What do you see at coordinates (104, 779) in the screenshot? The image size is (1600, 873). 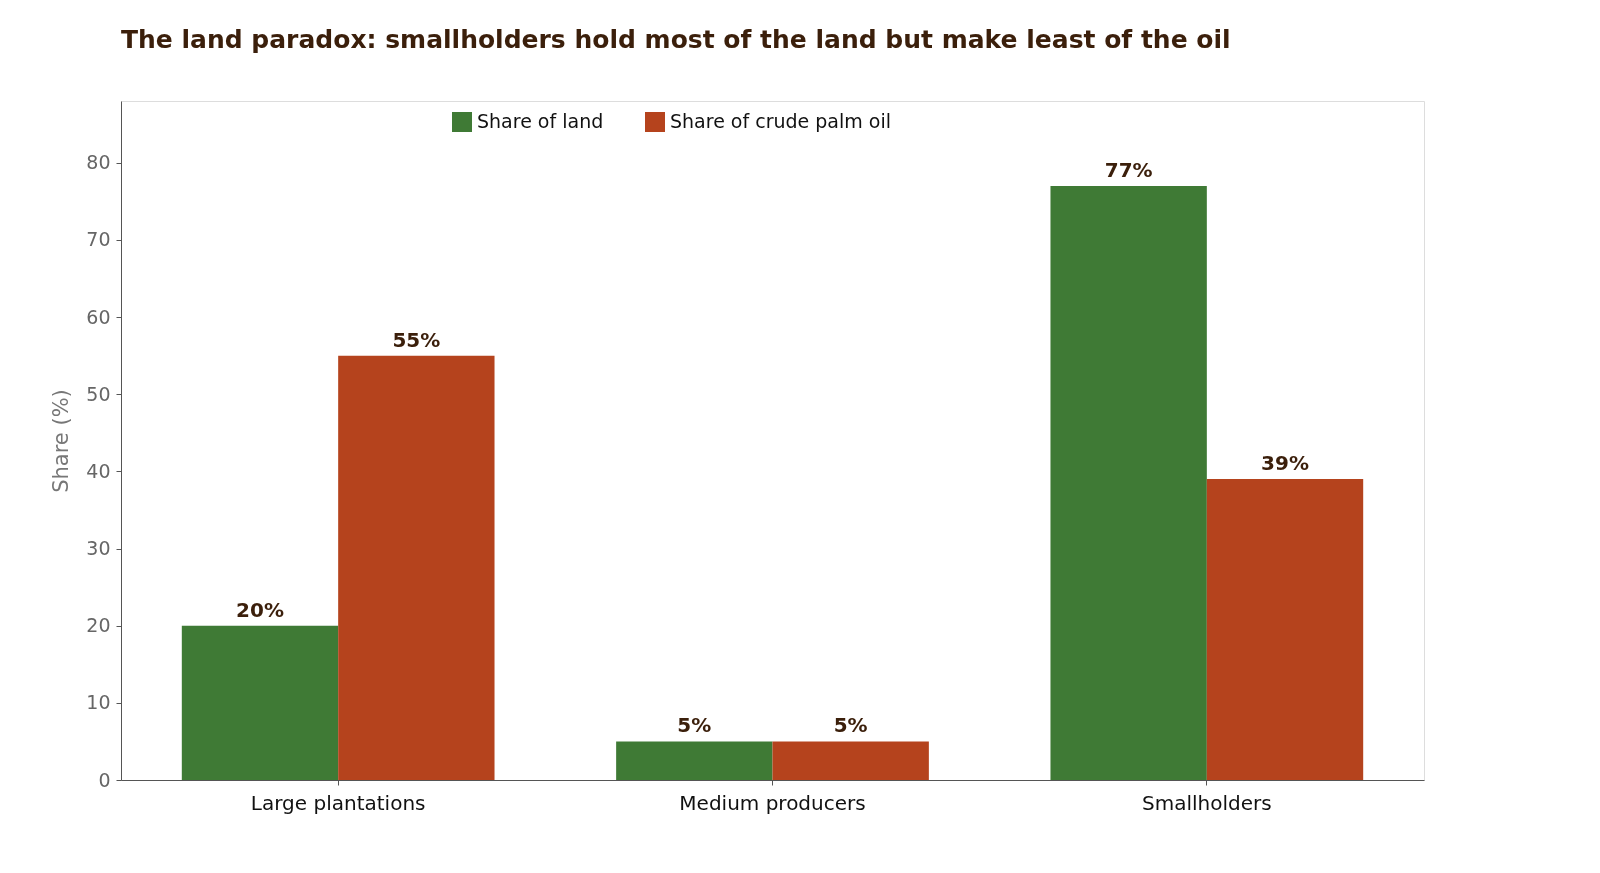 I see `y-tick-label: 0` at bounding box center [104, 779].